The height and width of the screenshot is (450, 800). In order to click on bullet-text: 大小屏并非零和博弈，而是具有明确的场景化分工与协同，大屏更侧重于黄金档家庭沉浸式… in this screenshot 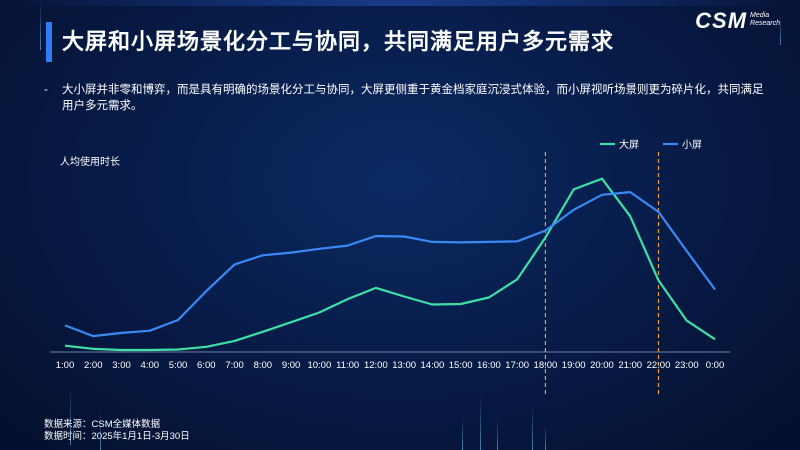, I will do `click(413, 98)`.